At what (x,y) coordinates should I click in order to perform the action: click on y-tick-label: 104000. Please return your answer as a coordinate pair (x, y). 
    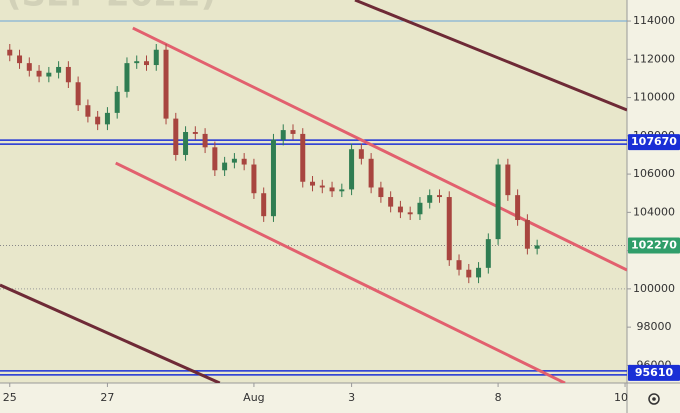
    Looking at the image, I should click on (654, 211).